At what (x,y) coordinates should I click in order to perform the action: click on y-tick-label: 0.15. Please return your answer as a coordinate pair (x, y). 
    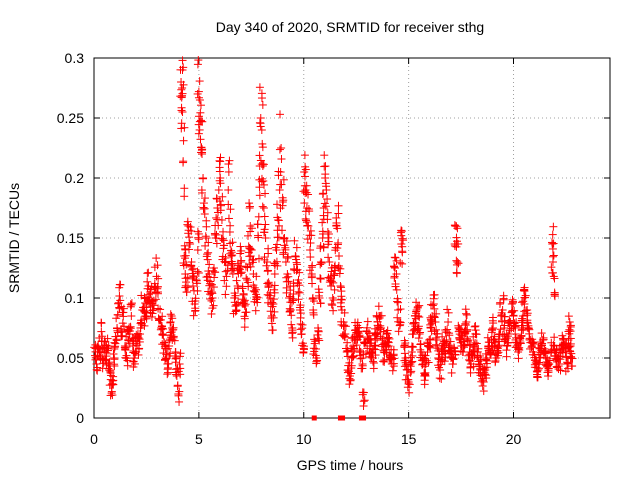
    Looking at the image, I should click on (70, 238).